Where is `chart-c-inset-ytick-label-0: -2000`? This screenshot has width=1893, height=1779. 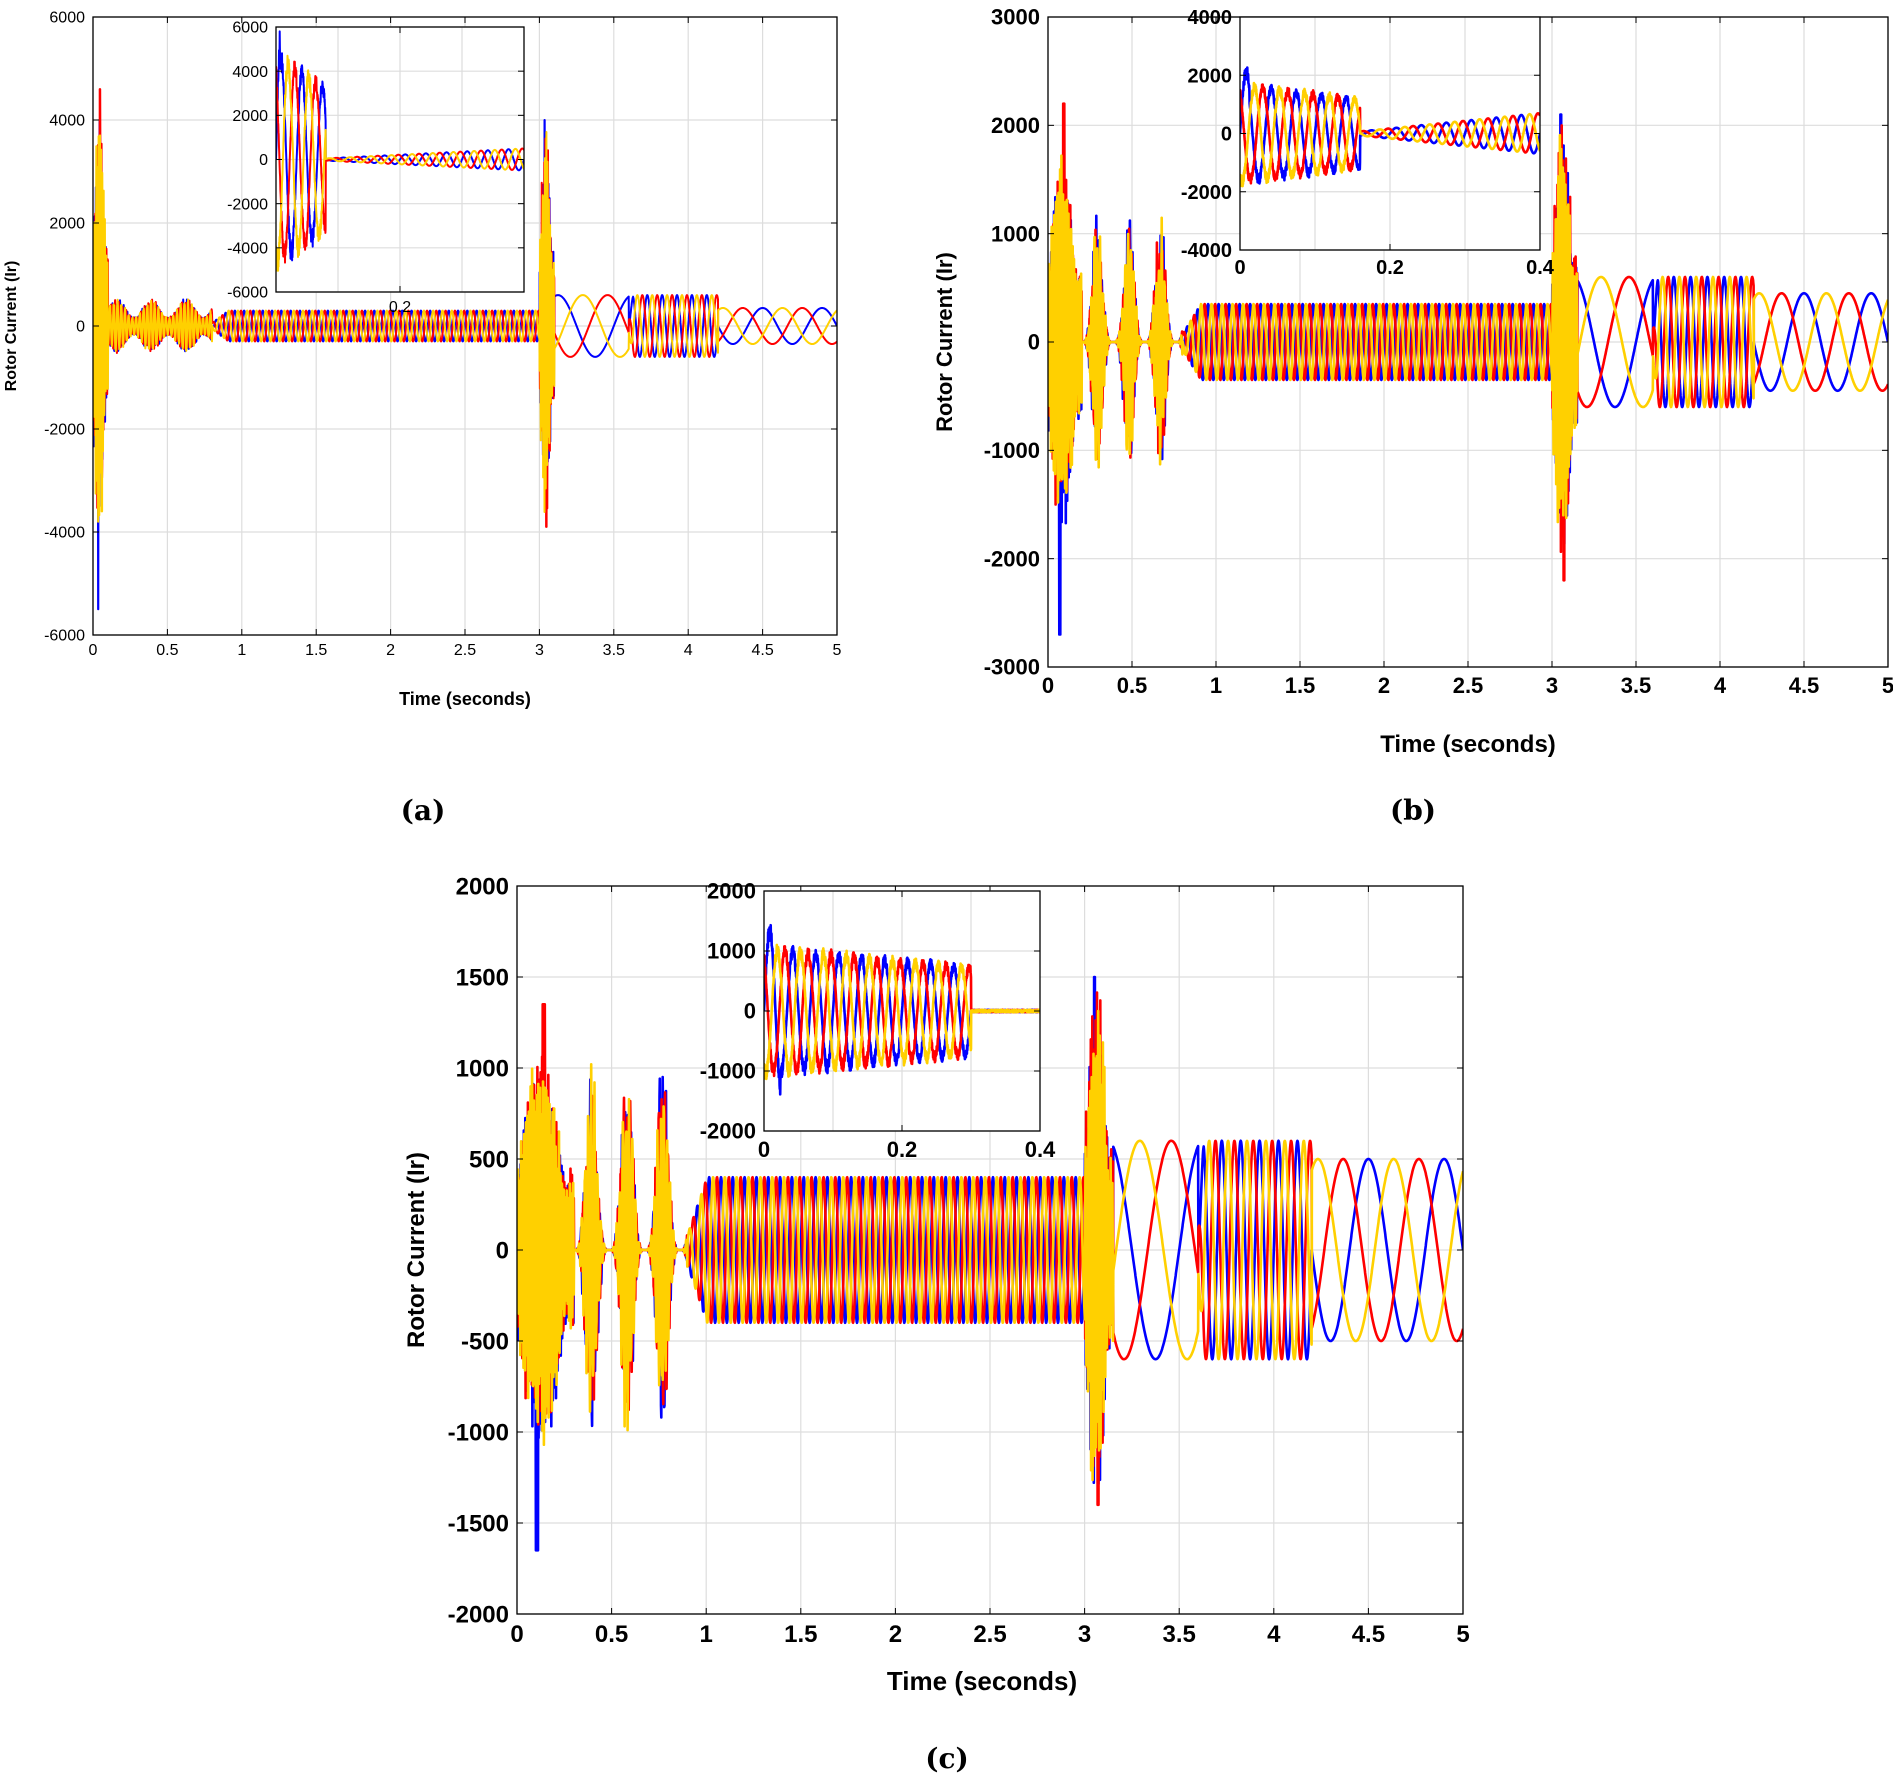
chart-c-inset-ytick-label-0: -2000 is located at coordinates (728, 1131).